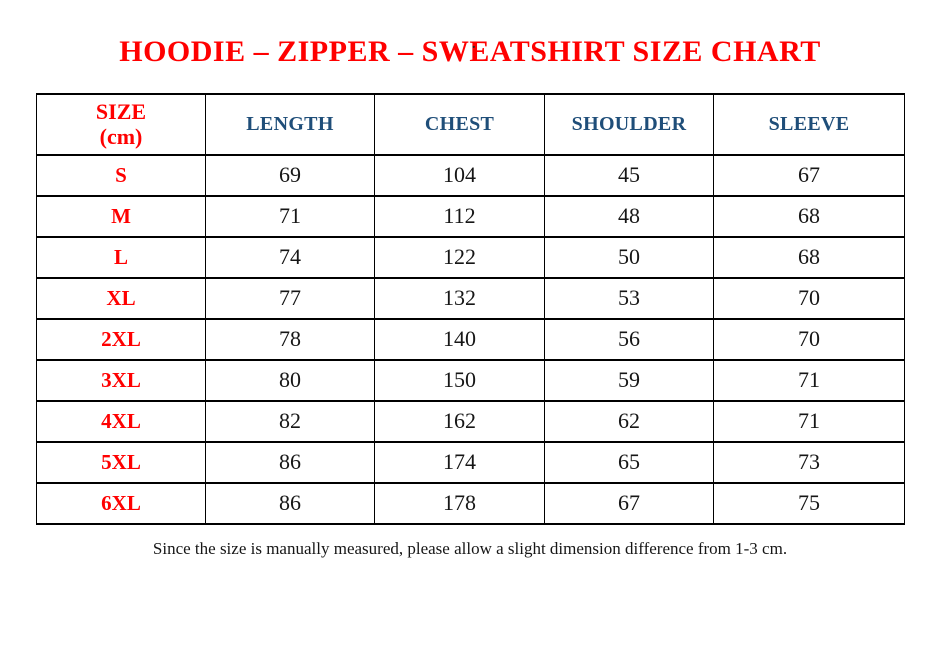 The height and width of the screenshot is (659, 940). I want to click on shoulder-cell: 56, so click(629, 339).